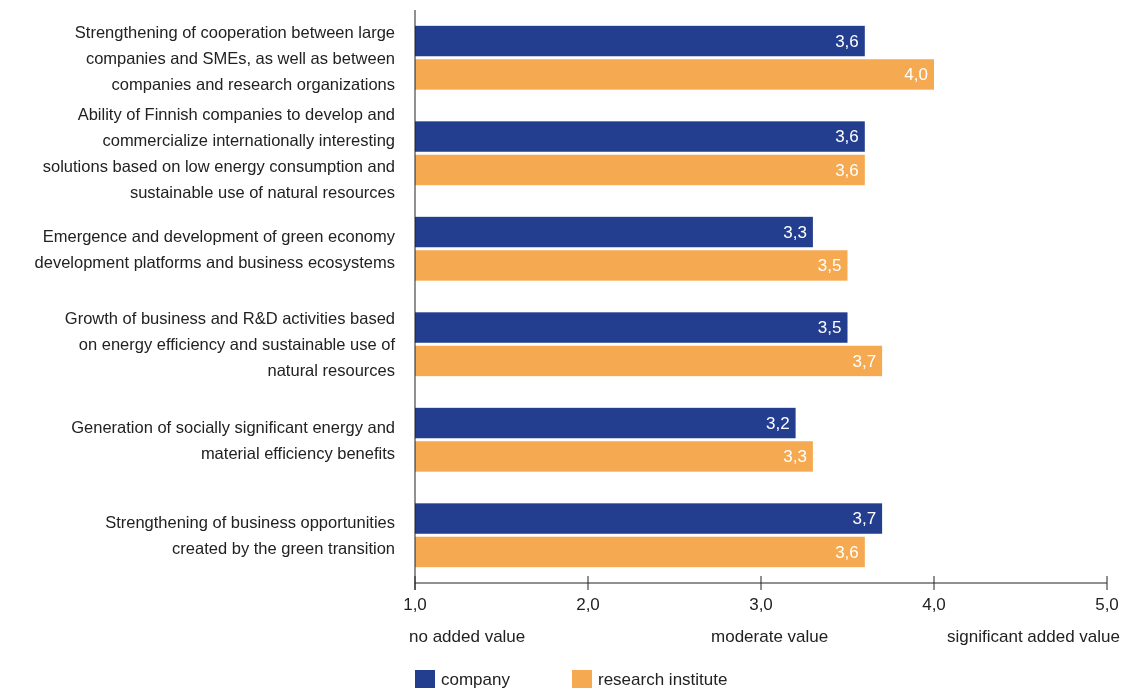  I want to click on y-tick-label: Strengthening of cooperation between large companies and SMEs, as well as between companies and research organizations, so click(234, 57).